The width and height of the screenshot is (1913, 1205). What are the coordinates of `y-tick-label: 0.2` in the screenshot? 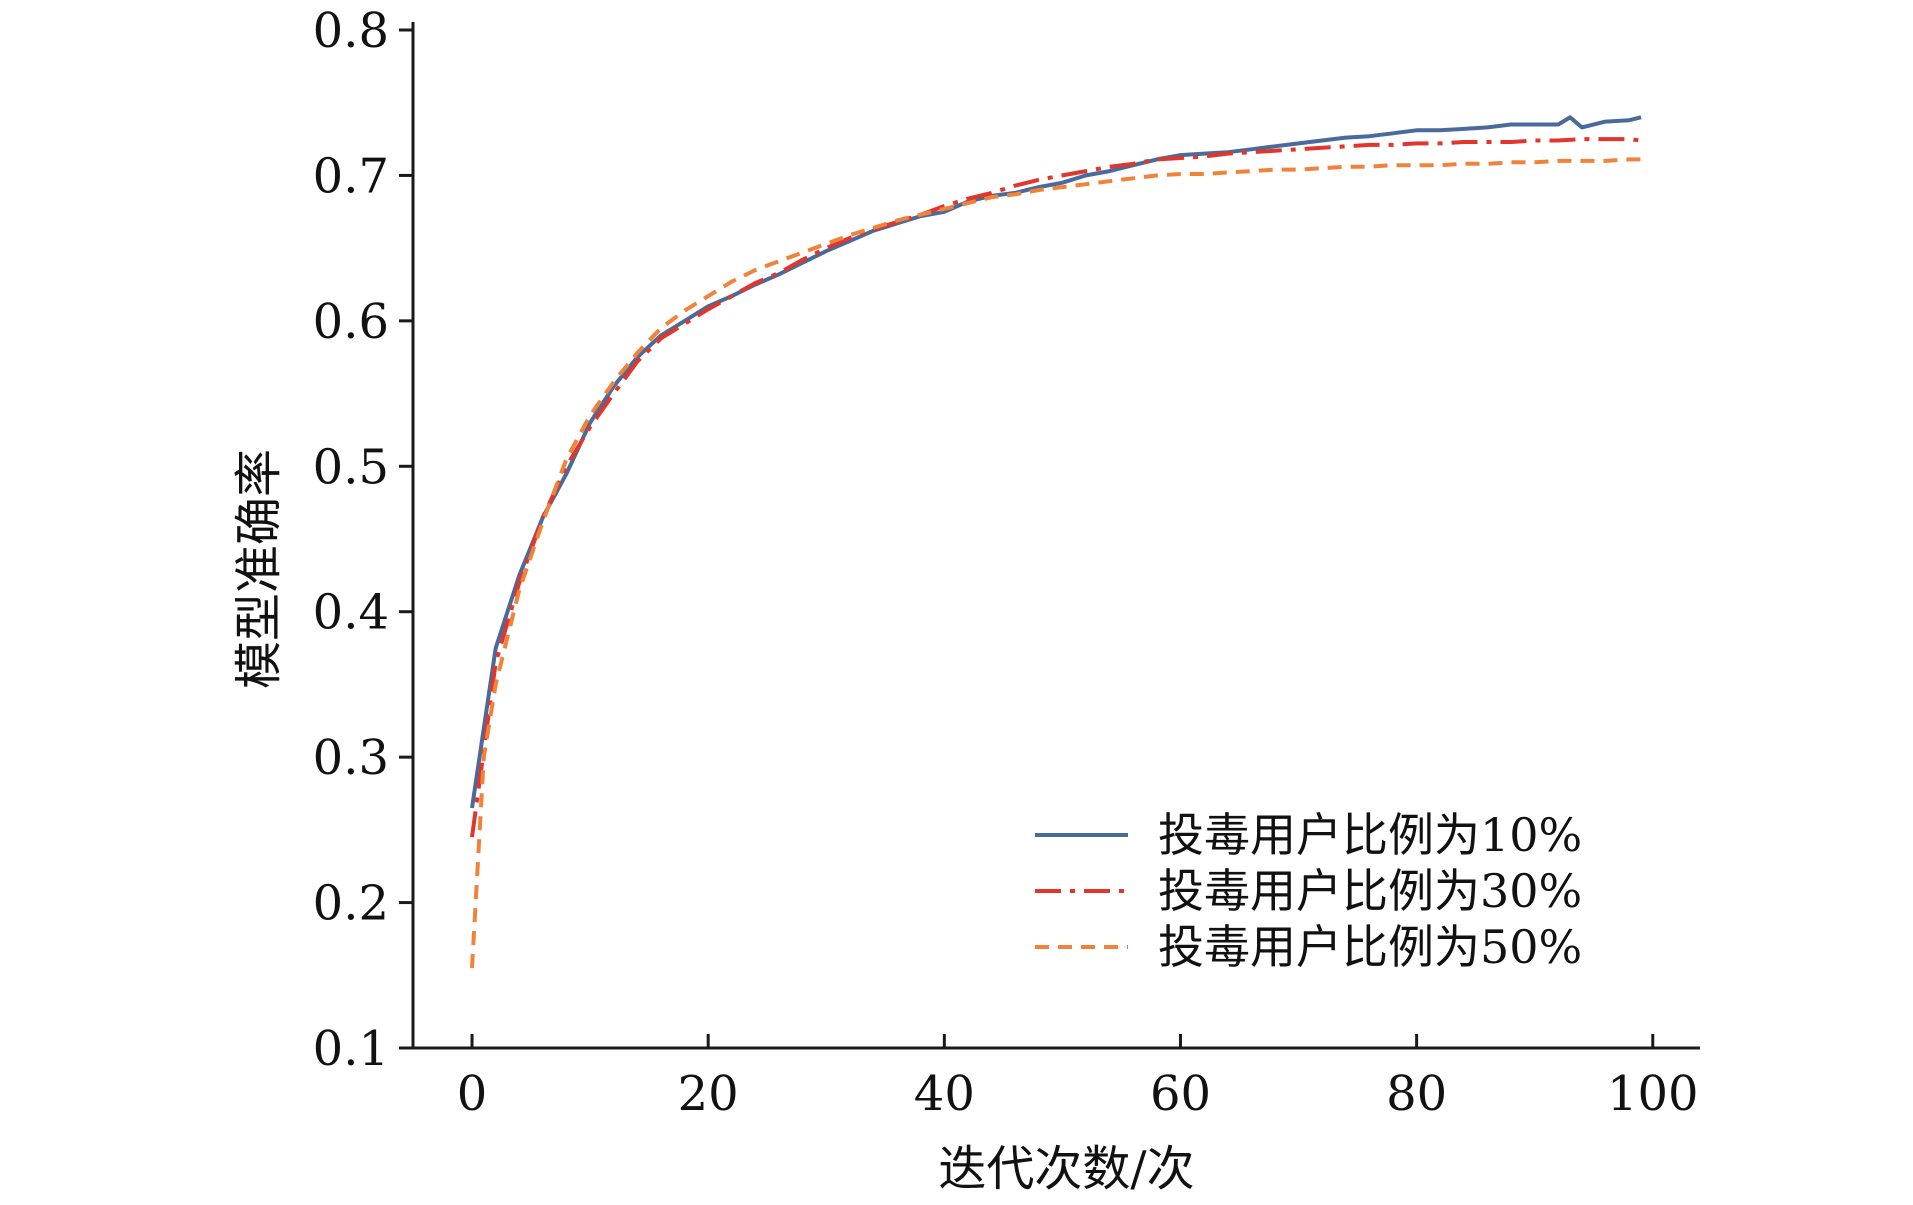 It's located at (351, 904).